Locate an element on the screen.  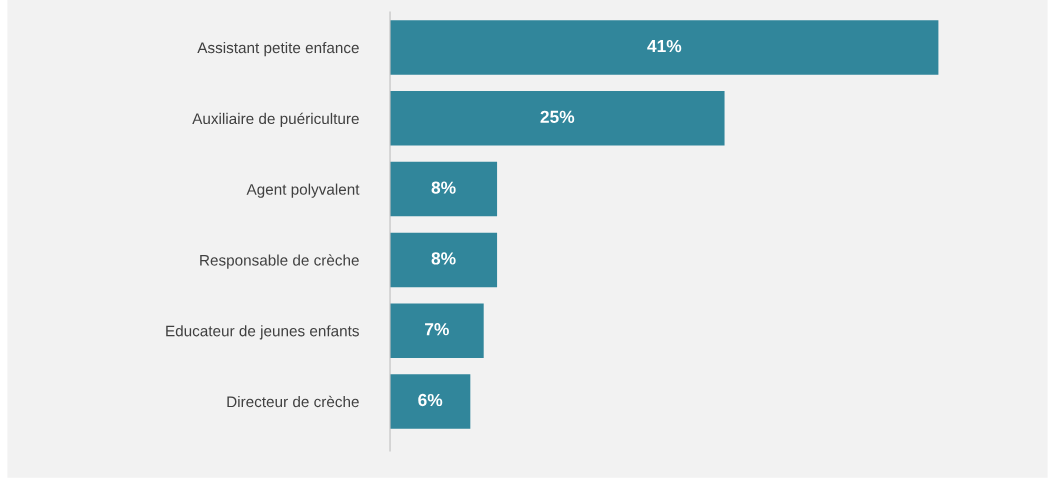
data-label: 41% is located at coordinates (664, 46).